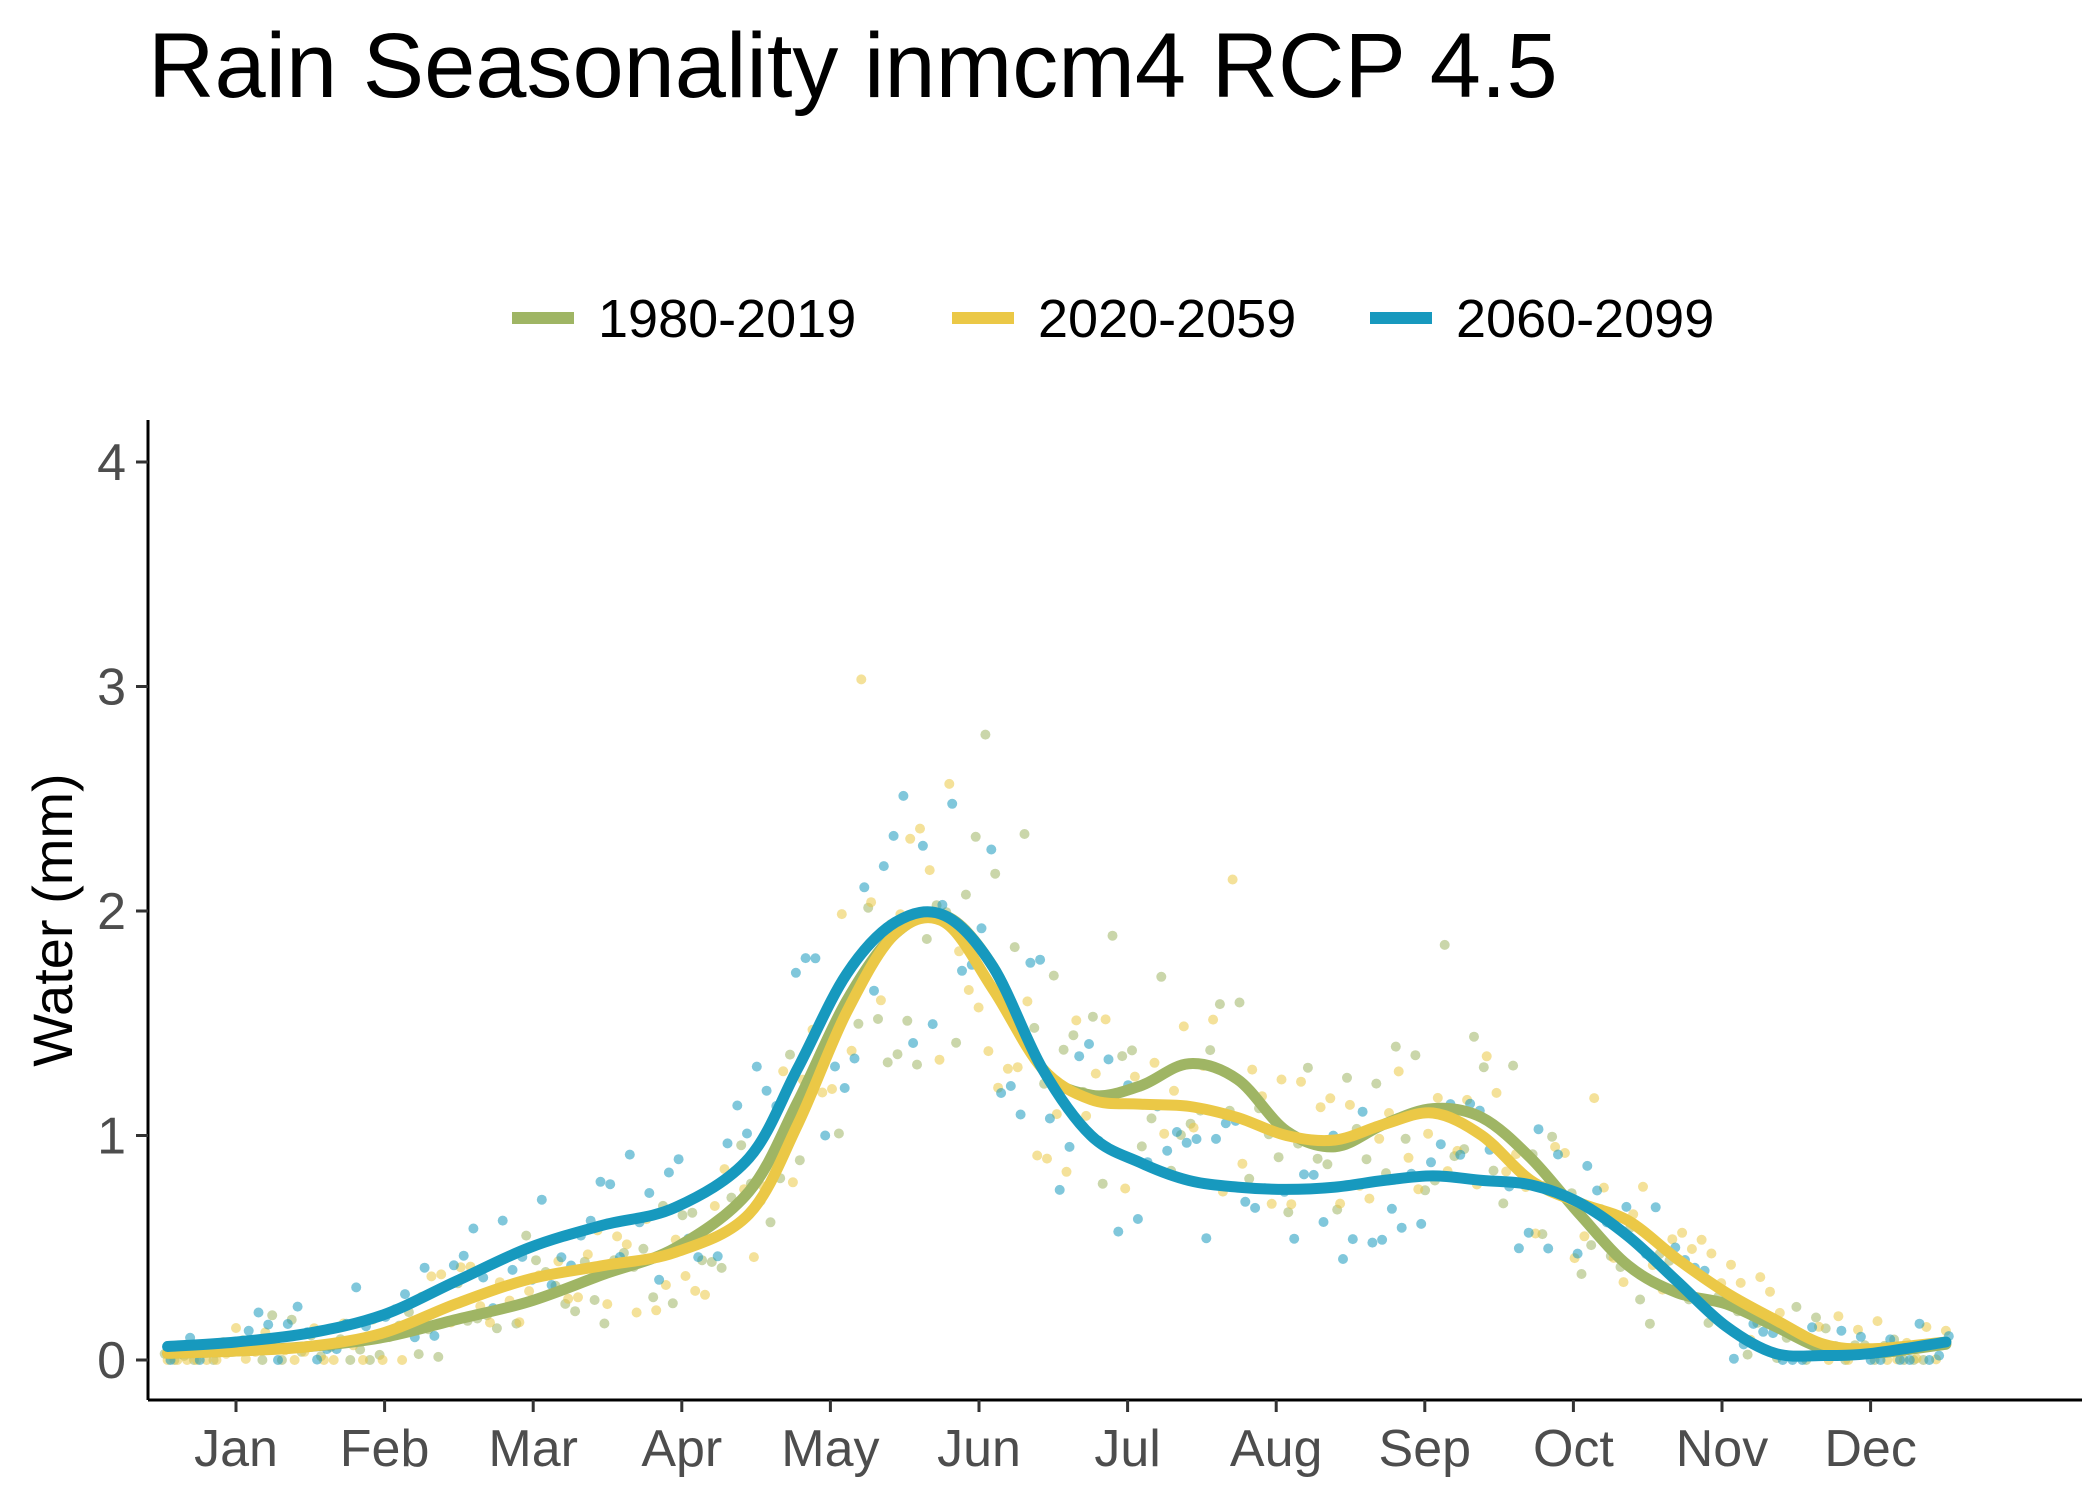  Describe the element at coordinates (236, 1449) in the screenshot. I see `x-tick-label: Jan` at that location.